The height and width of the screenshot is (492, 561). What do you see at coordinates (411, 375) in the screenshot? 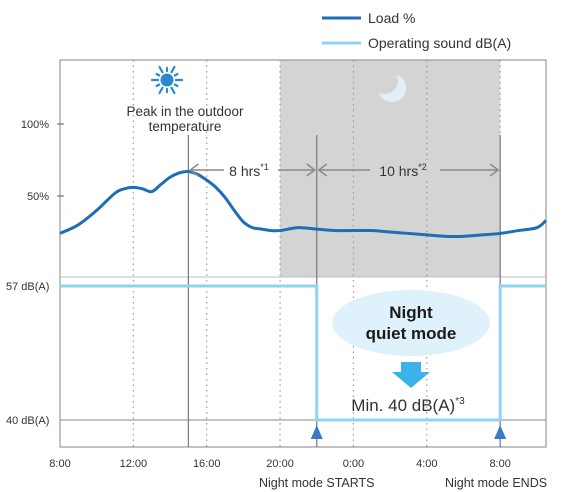
I see `down-arrow-icon` at bounding box center [411, 375].